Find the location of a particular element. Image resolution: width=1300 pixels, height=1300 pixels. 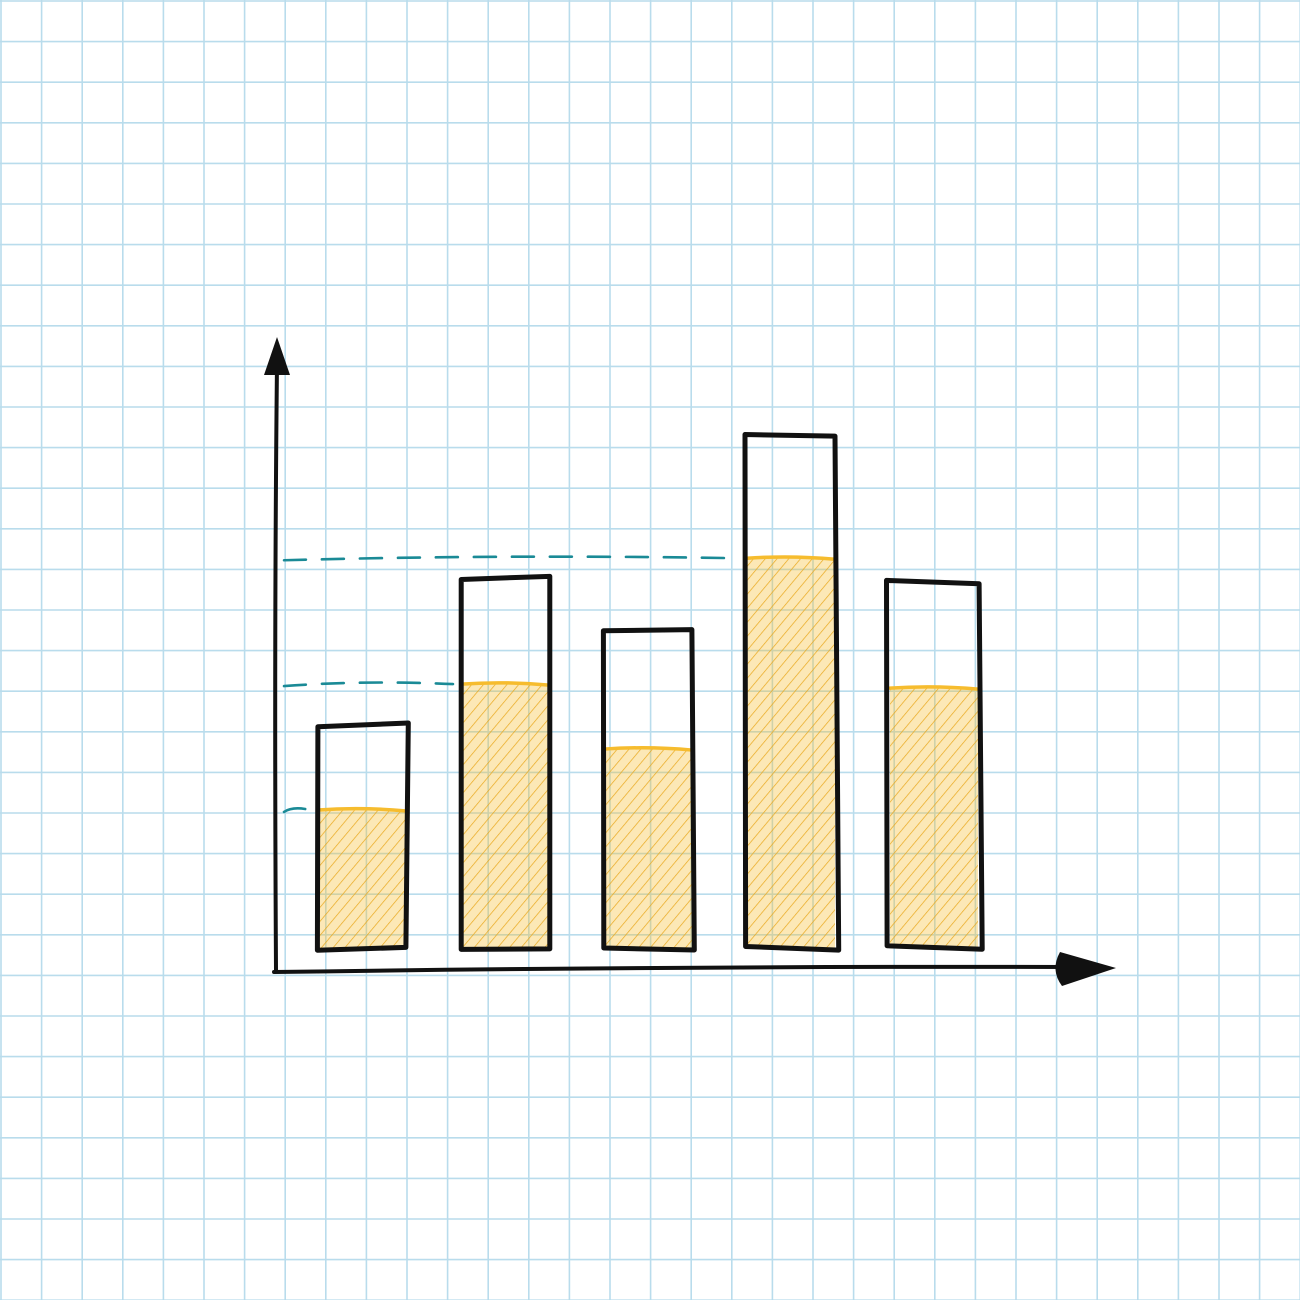

x-axis is located at coordinates (673, 969).